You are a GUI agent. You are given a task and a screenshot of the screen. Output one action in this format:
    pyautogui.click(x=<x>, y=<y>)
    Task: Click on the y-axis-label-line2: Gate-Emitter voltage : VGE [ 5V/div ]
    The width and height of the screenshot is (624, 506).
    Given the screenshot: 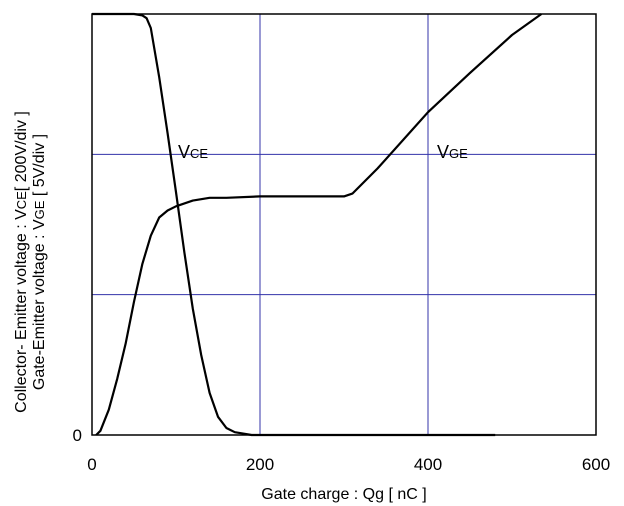 What is the action you would take?
    pyautogui.click(x=39, y=262)
    